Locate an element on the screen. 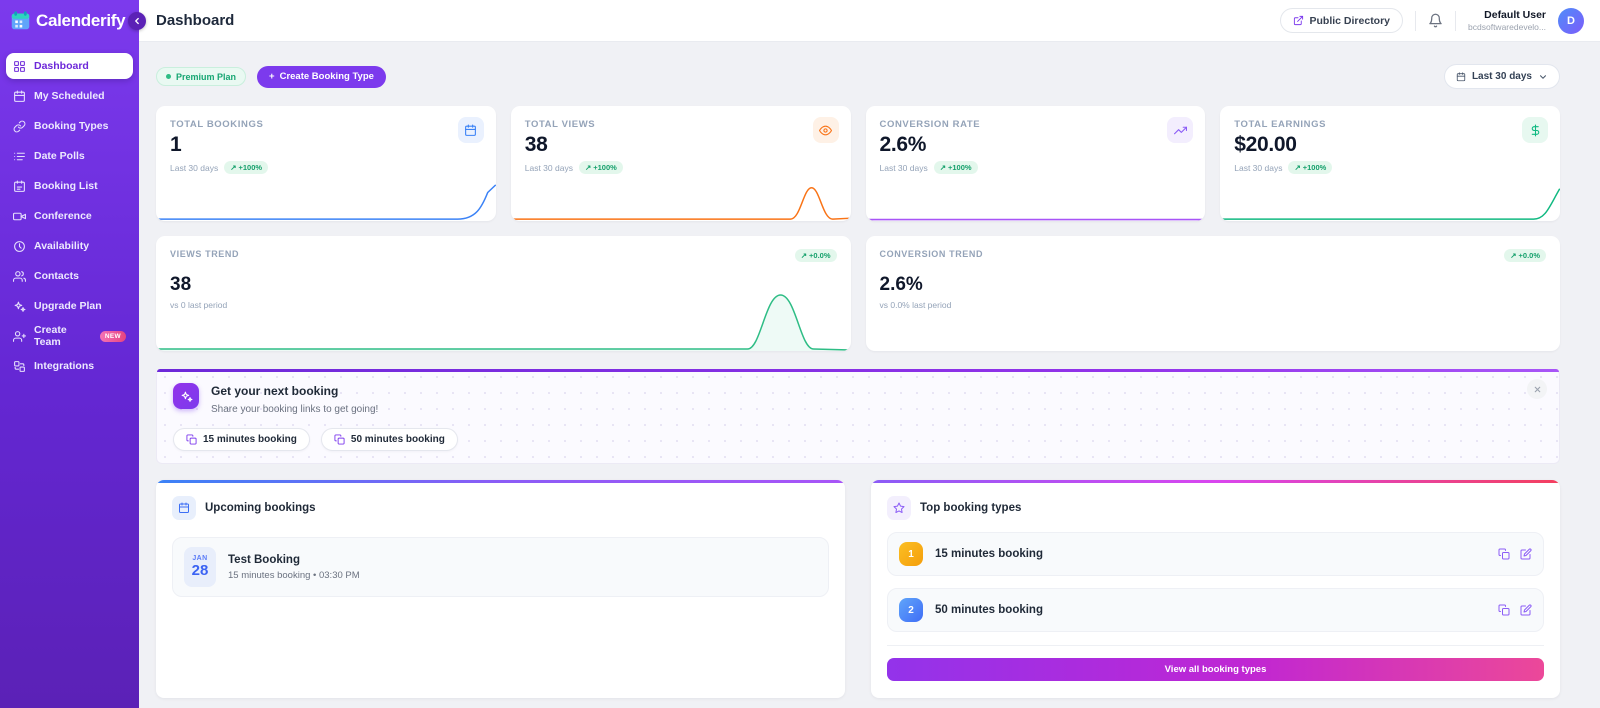  chevron-down-icon is located at coordinates (1543, 76).